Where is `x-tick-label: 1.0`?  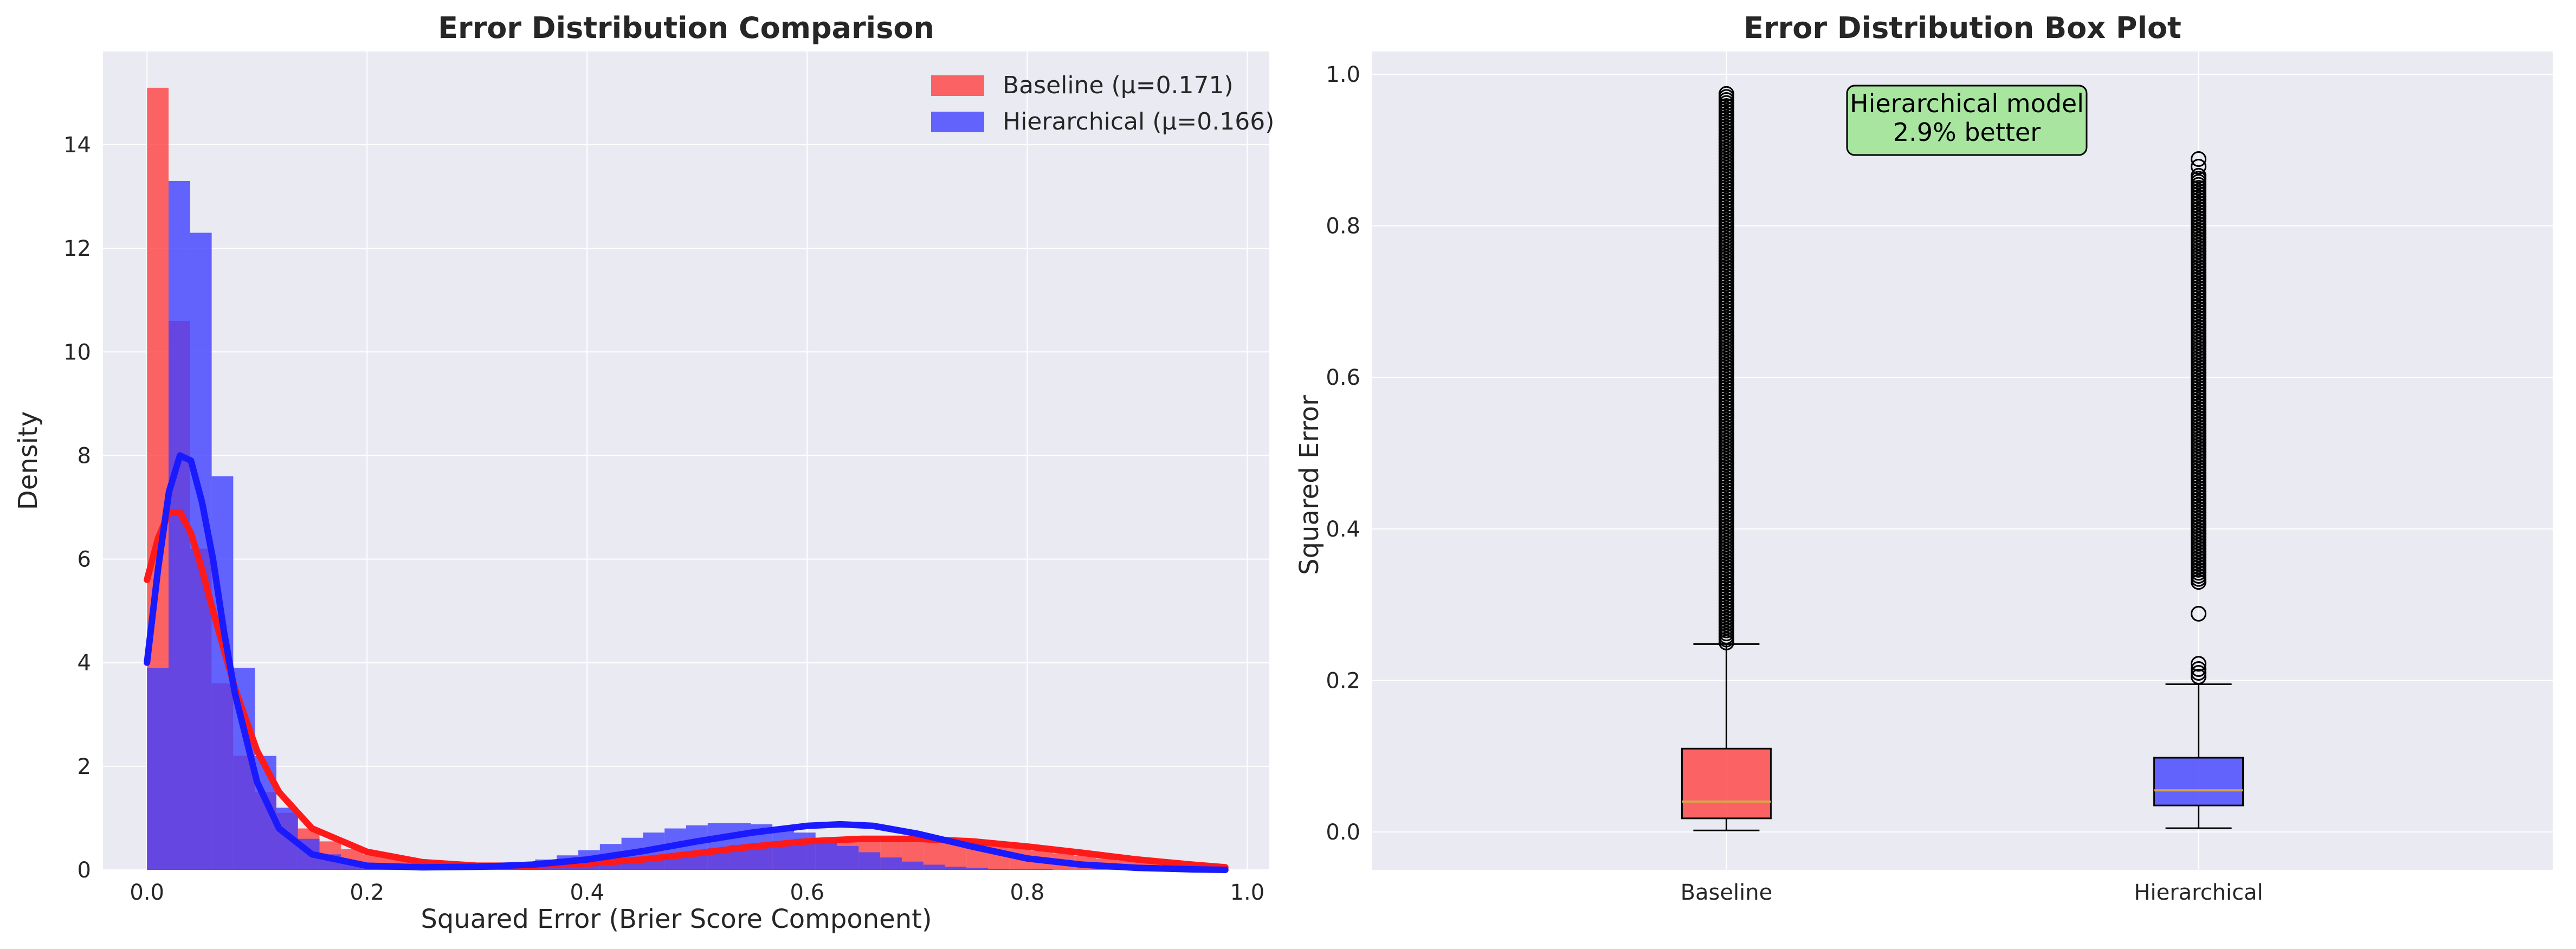
x-tick-label: 1.0 is located at coordinates (1247, 892).